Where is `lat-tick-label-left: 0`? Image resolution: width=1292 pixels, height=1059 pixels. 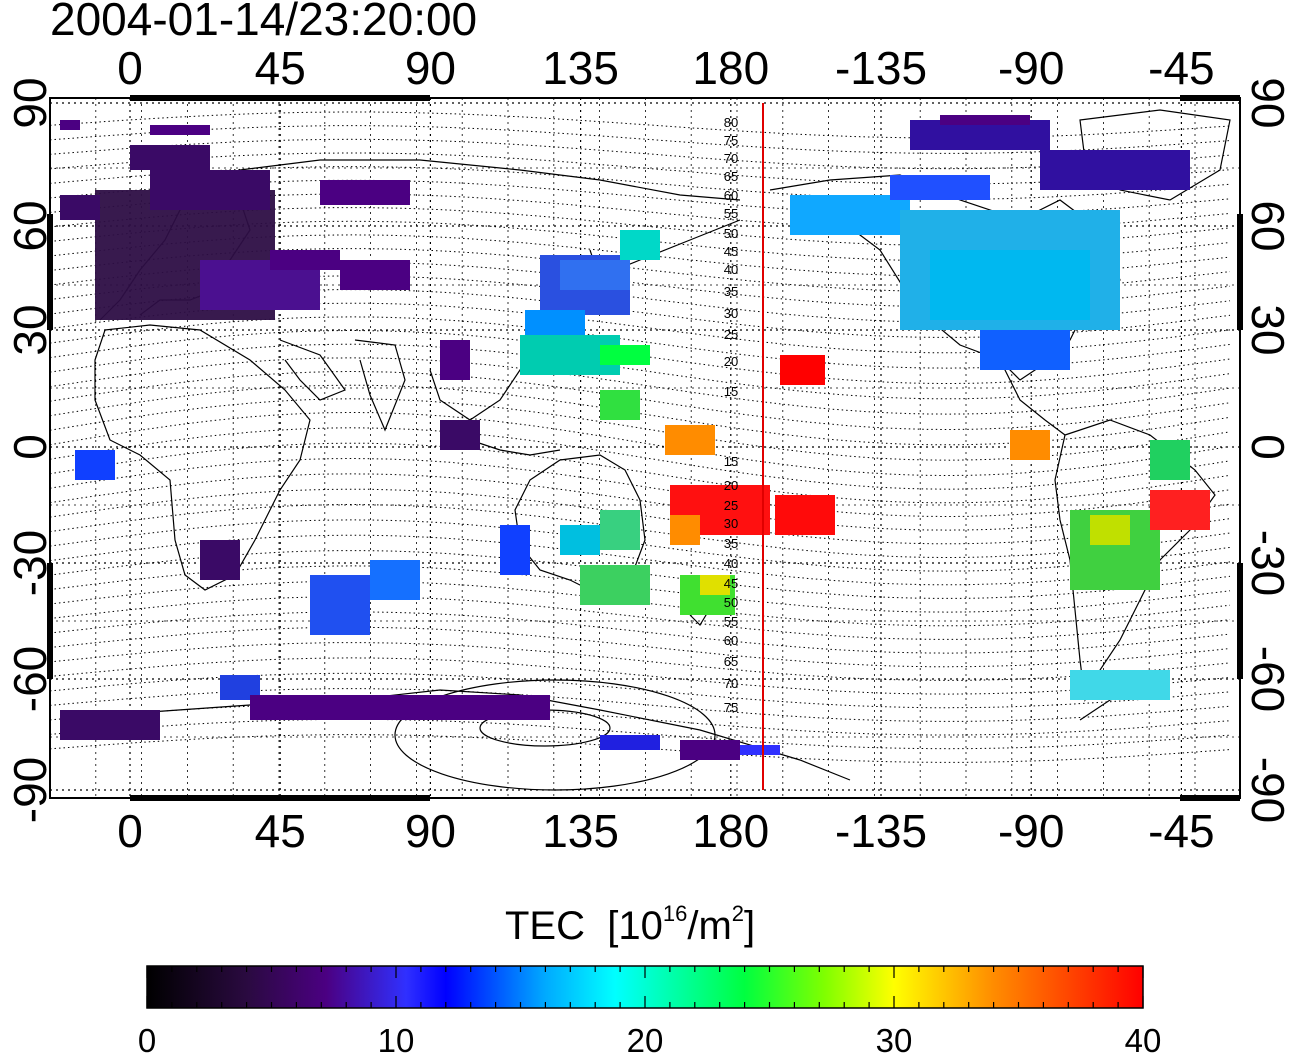
lat-tick-label-left: 0 is located at coordinates (30, 447).